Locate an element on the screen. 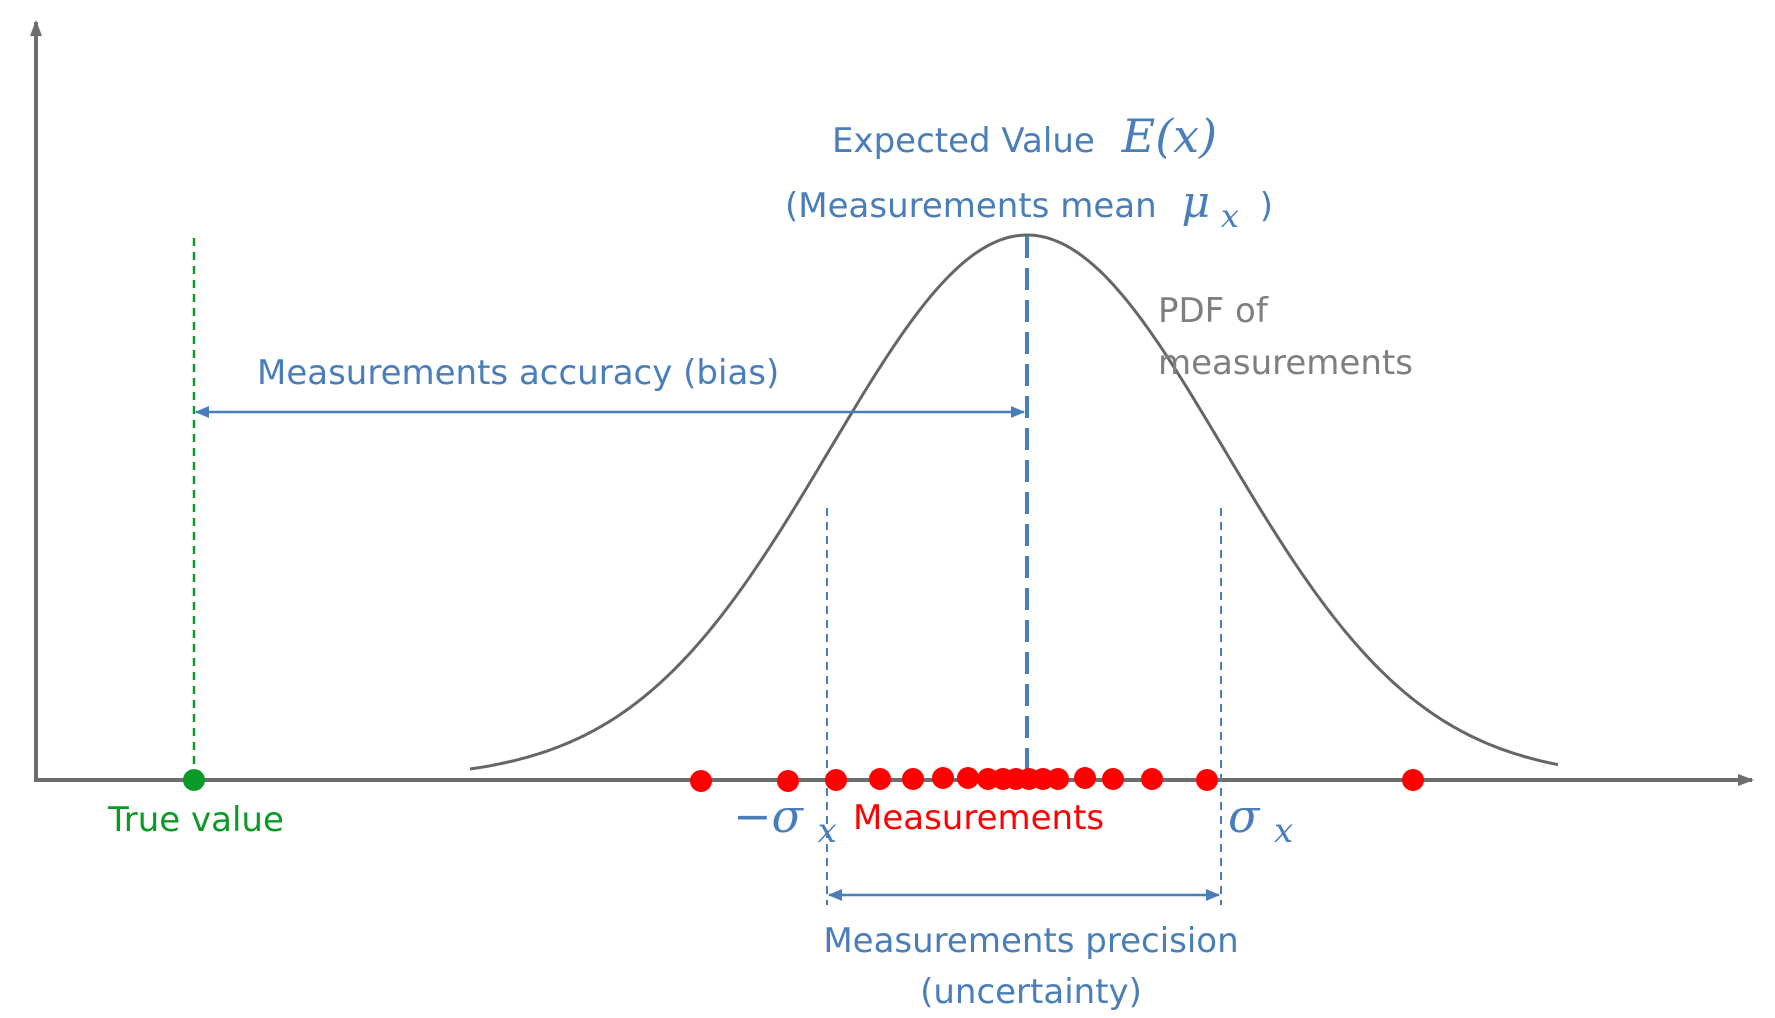 This screenshot has width=1775, height=1018. expected-value-label: Expected Value E(x) is located at coordinates (1024, 136).